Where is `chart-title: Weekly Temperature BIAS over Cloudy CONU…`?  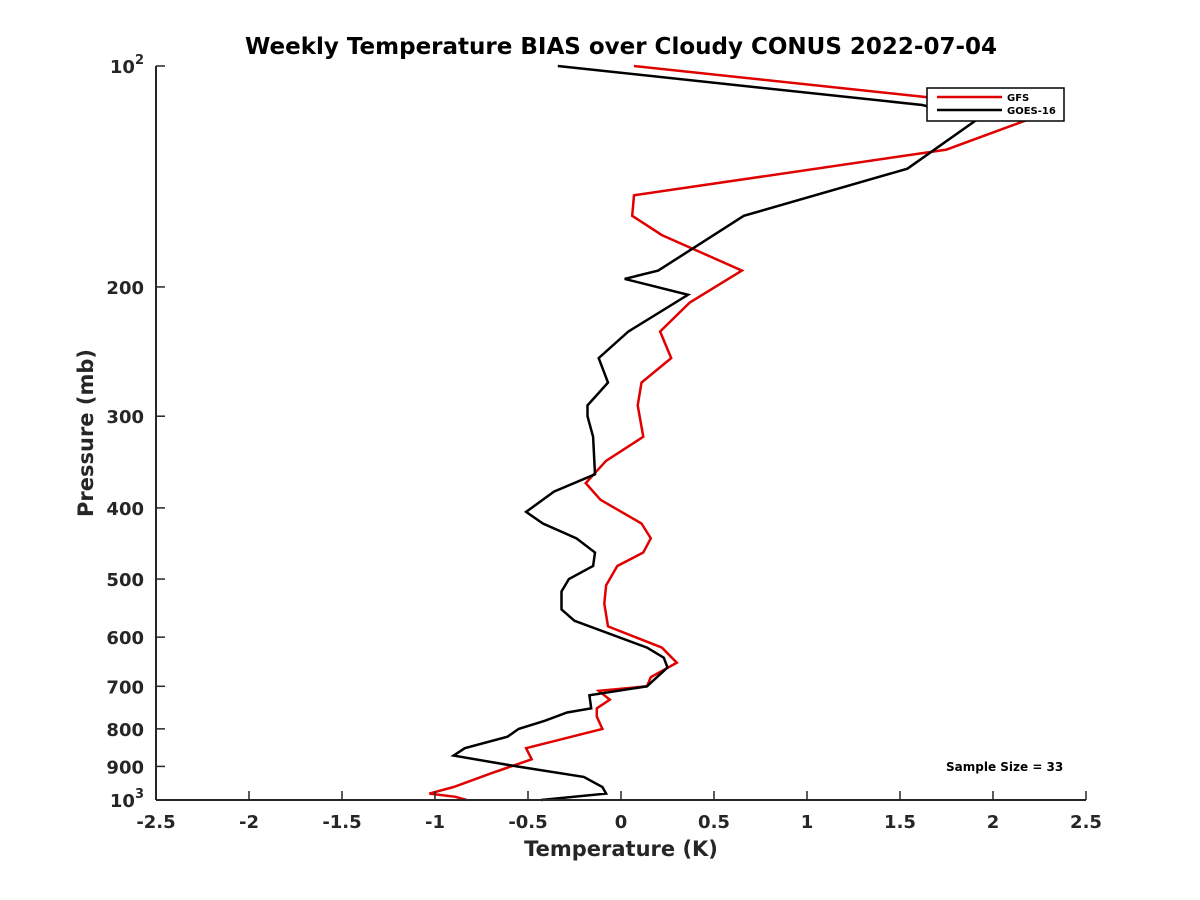 chart-title: Weekly Temperature BIAS over Cloudy CONU… is located at coordinates (621, 47).